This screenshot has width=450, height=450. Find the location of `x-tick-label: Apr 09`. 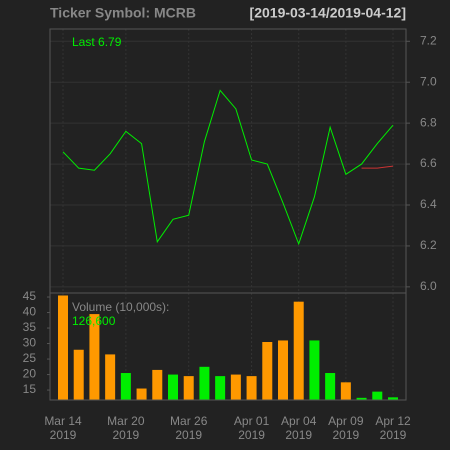

x-tick-label: Apr 09 is located at coordinates (346, 421).